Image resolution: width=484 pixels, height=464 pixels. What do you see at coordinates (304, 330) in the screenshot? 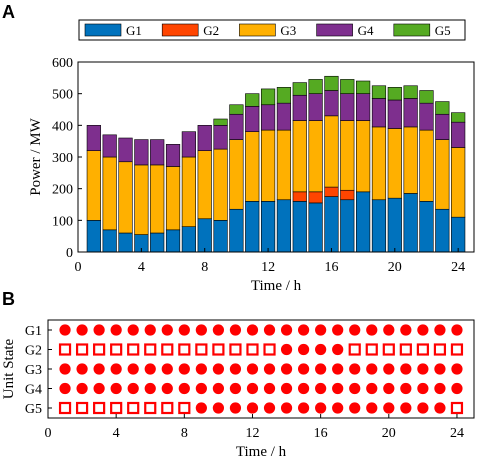
I see `state-on-g1-t15` at bounding box center [304, 330].